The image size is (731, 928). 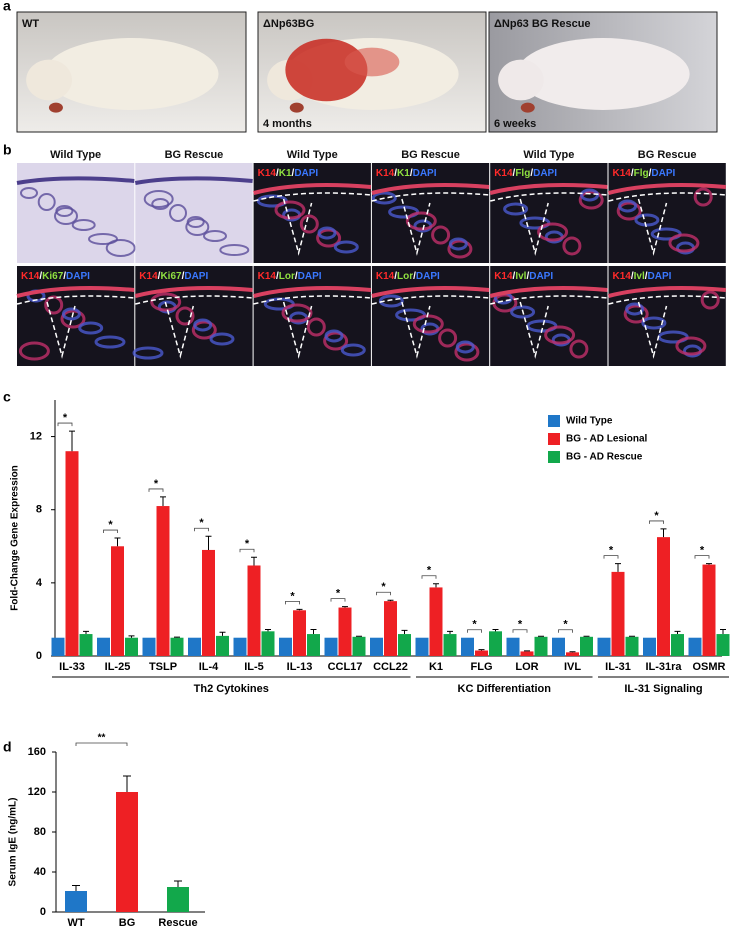 What do you see at coordinates (30, 24) in the screenshot?
I see `photo-label: WT` at bounding box center [30, 24].